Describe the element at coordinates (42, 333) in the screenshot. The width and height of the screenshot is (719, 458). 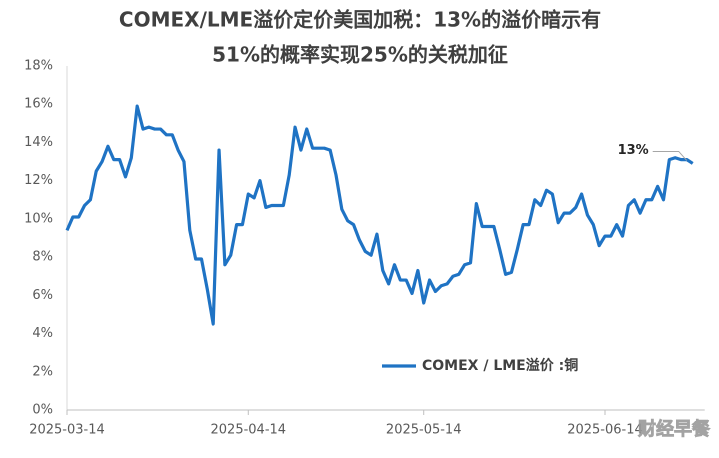
I see `y-tick-label: 4%` at that location.